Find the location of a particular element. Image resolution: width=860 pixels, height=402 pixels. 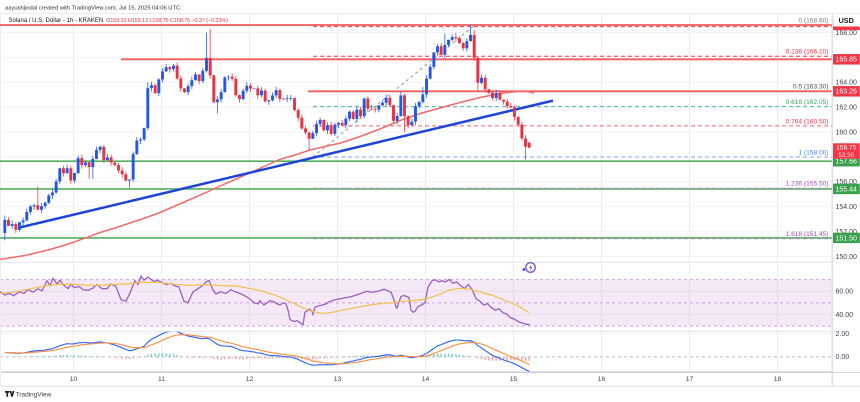

svg-text:Solana / U.S. Dollar - 1h - KR: Solana / U.S. Dollar - 1h - KRAKEN is located at coordinates (56, 21).